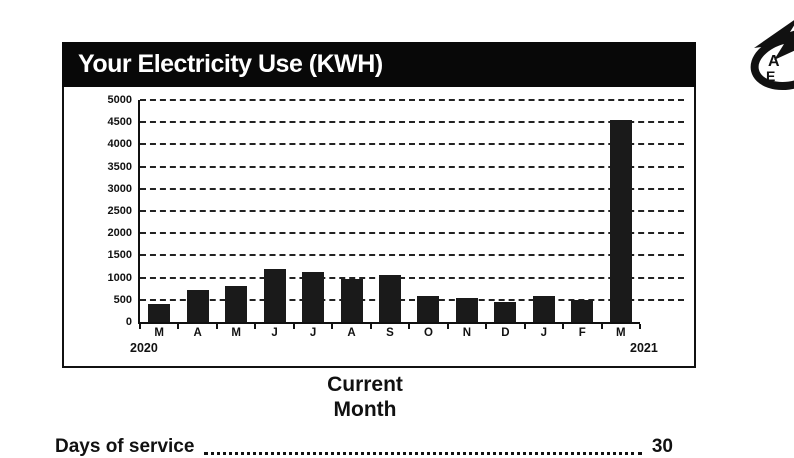 Image resolution: width=794 pixels, height=458 pixels. Describe the element at coordinates (505, 333) in the screenshot. I see `x-tick-label: D` at that location.